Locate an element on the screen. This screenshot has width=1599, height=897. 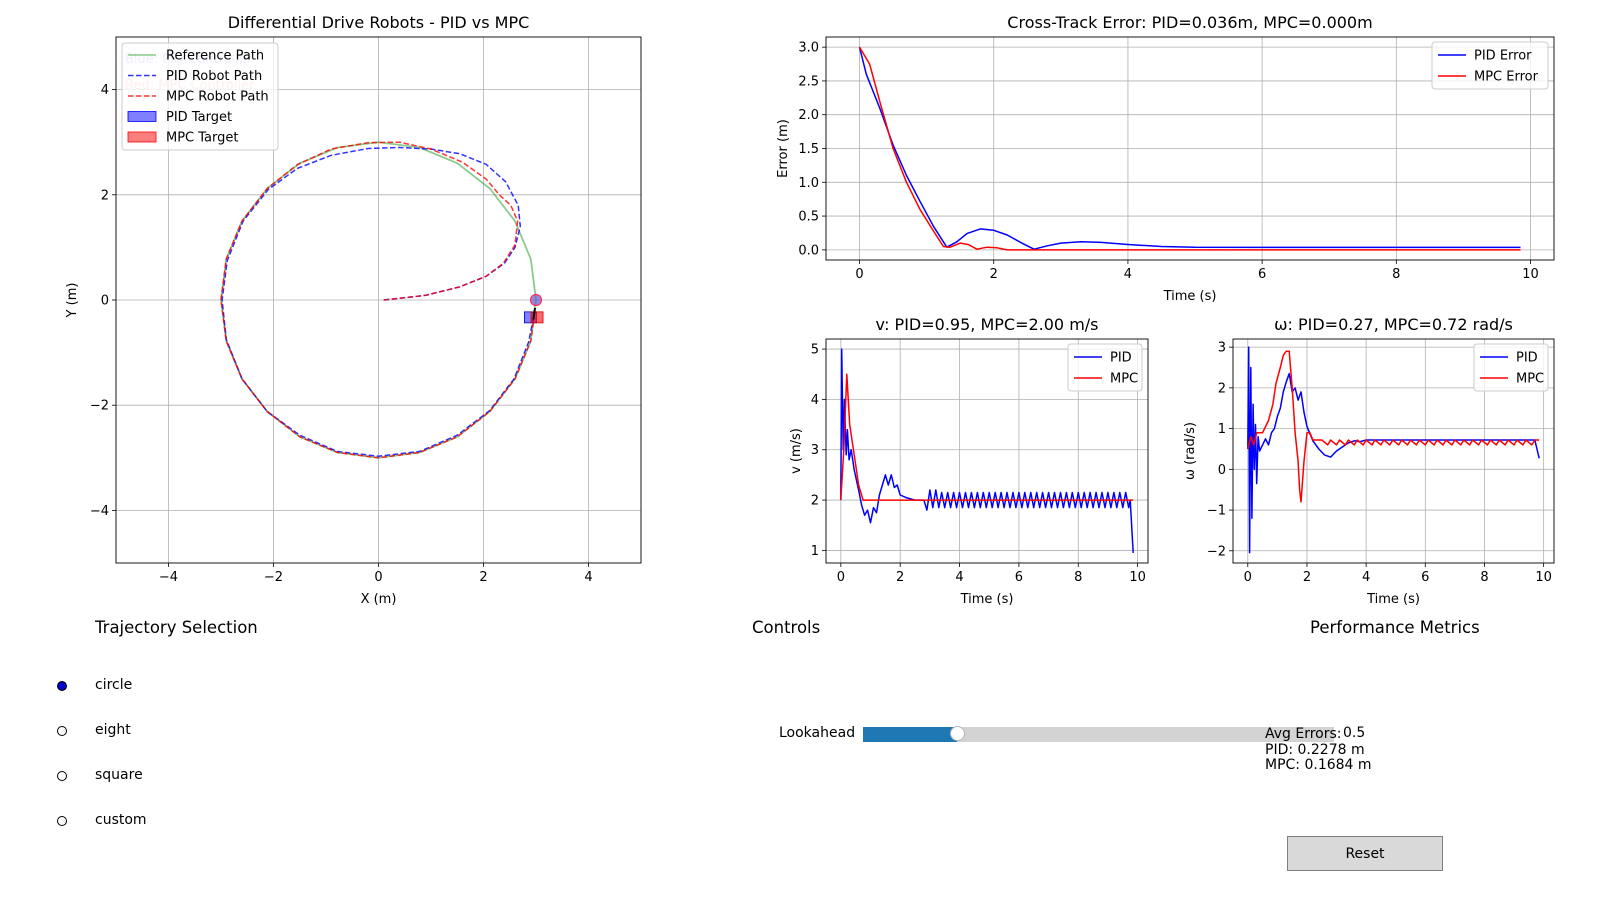
chart3-legend-frame is located at coordinates (1105, 367).